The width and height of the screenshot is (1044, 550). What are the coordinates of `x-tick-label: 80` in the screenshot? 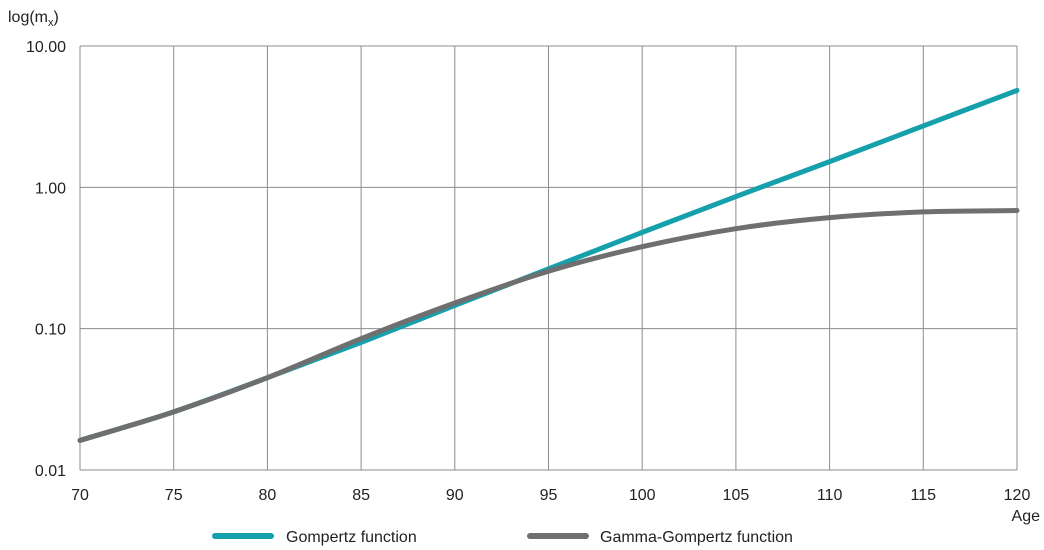 It's located at (268, 495).